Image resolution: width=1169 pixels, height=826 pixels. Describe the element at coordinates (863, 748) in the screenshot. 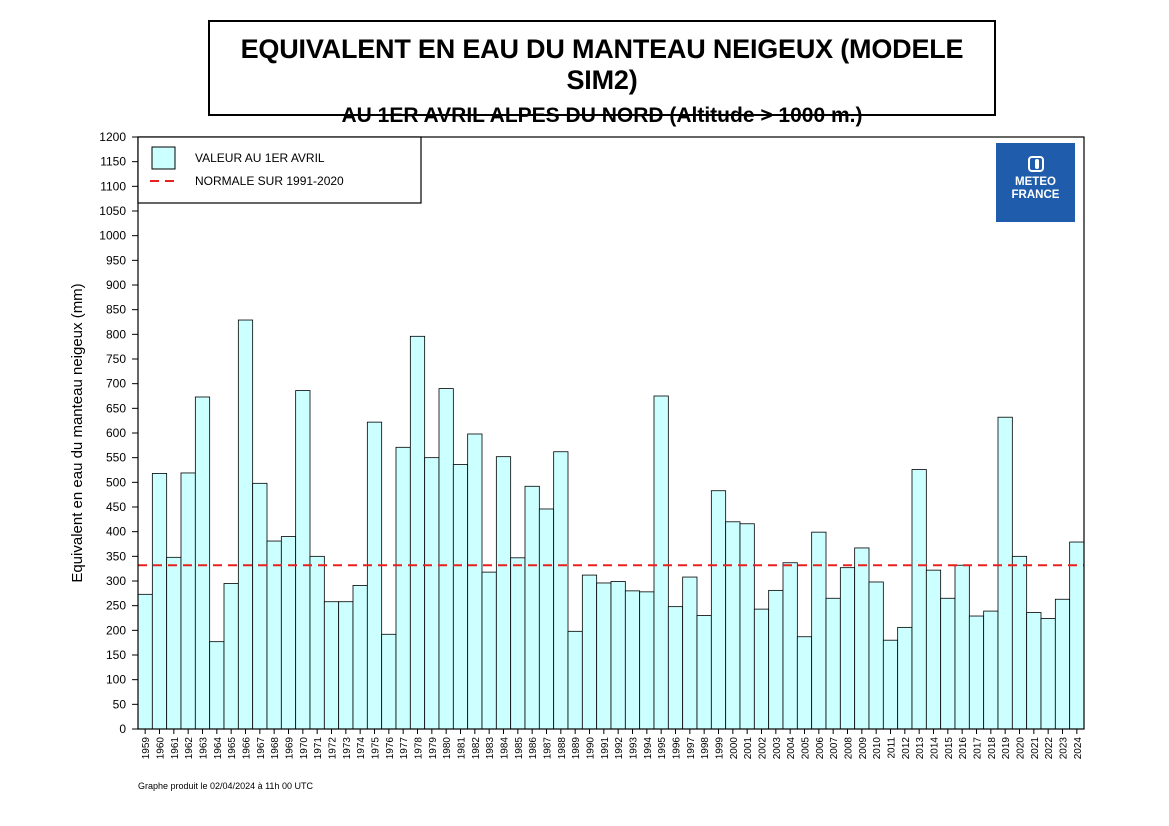

I see `x-tick-label: 2009` at that location.